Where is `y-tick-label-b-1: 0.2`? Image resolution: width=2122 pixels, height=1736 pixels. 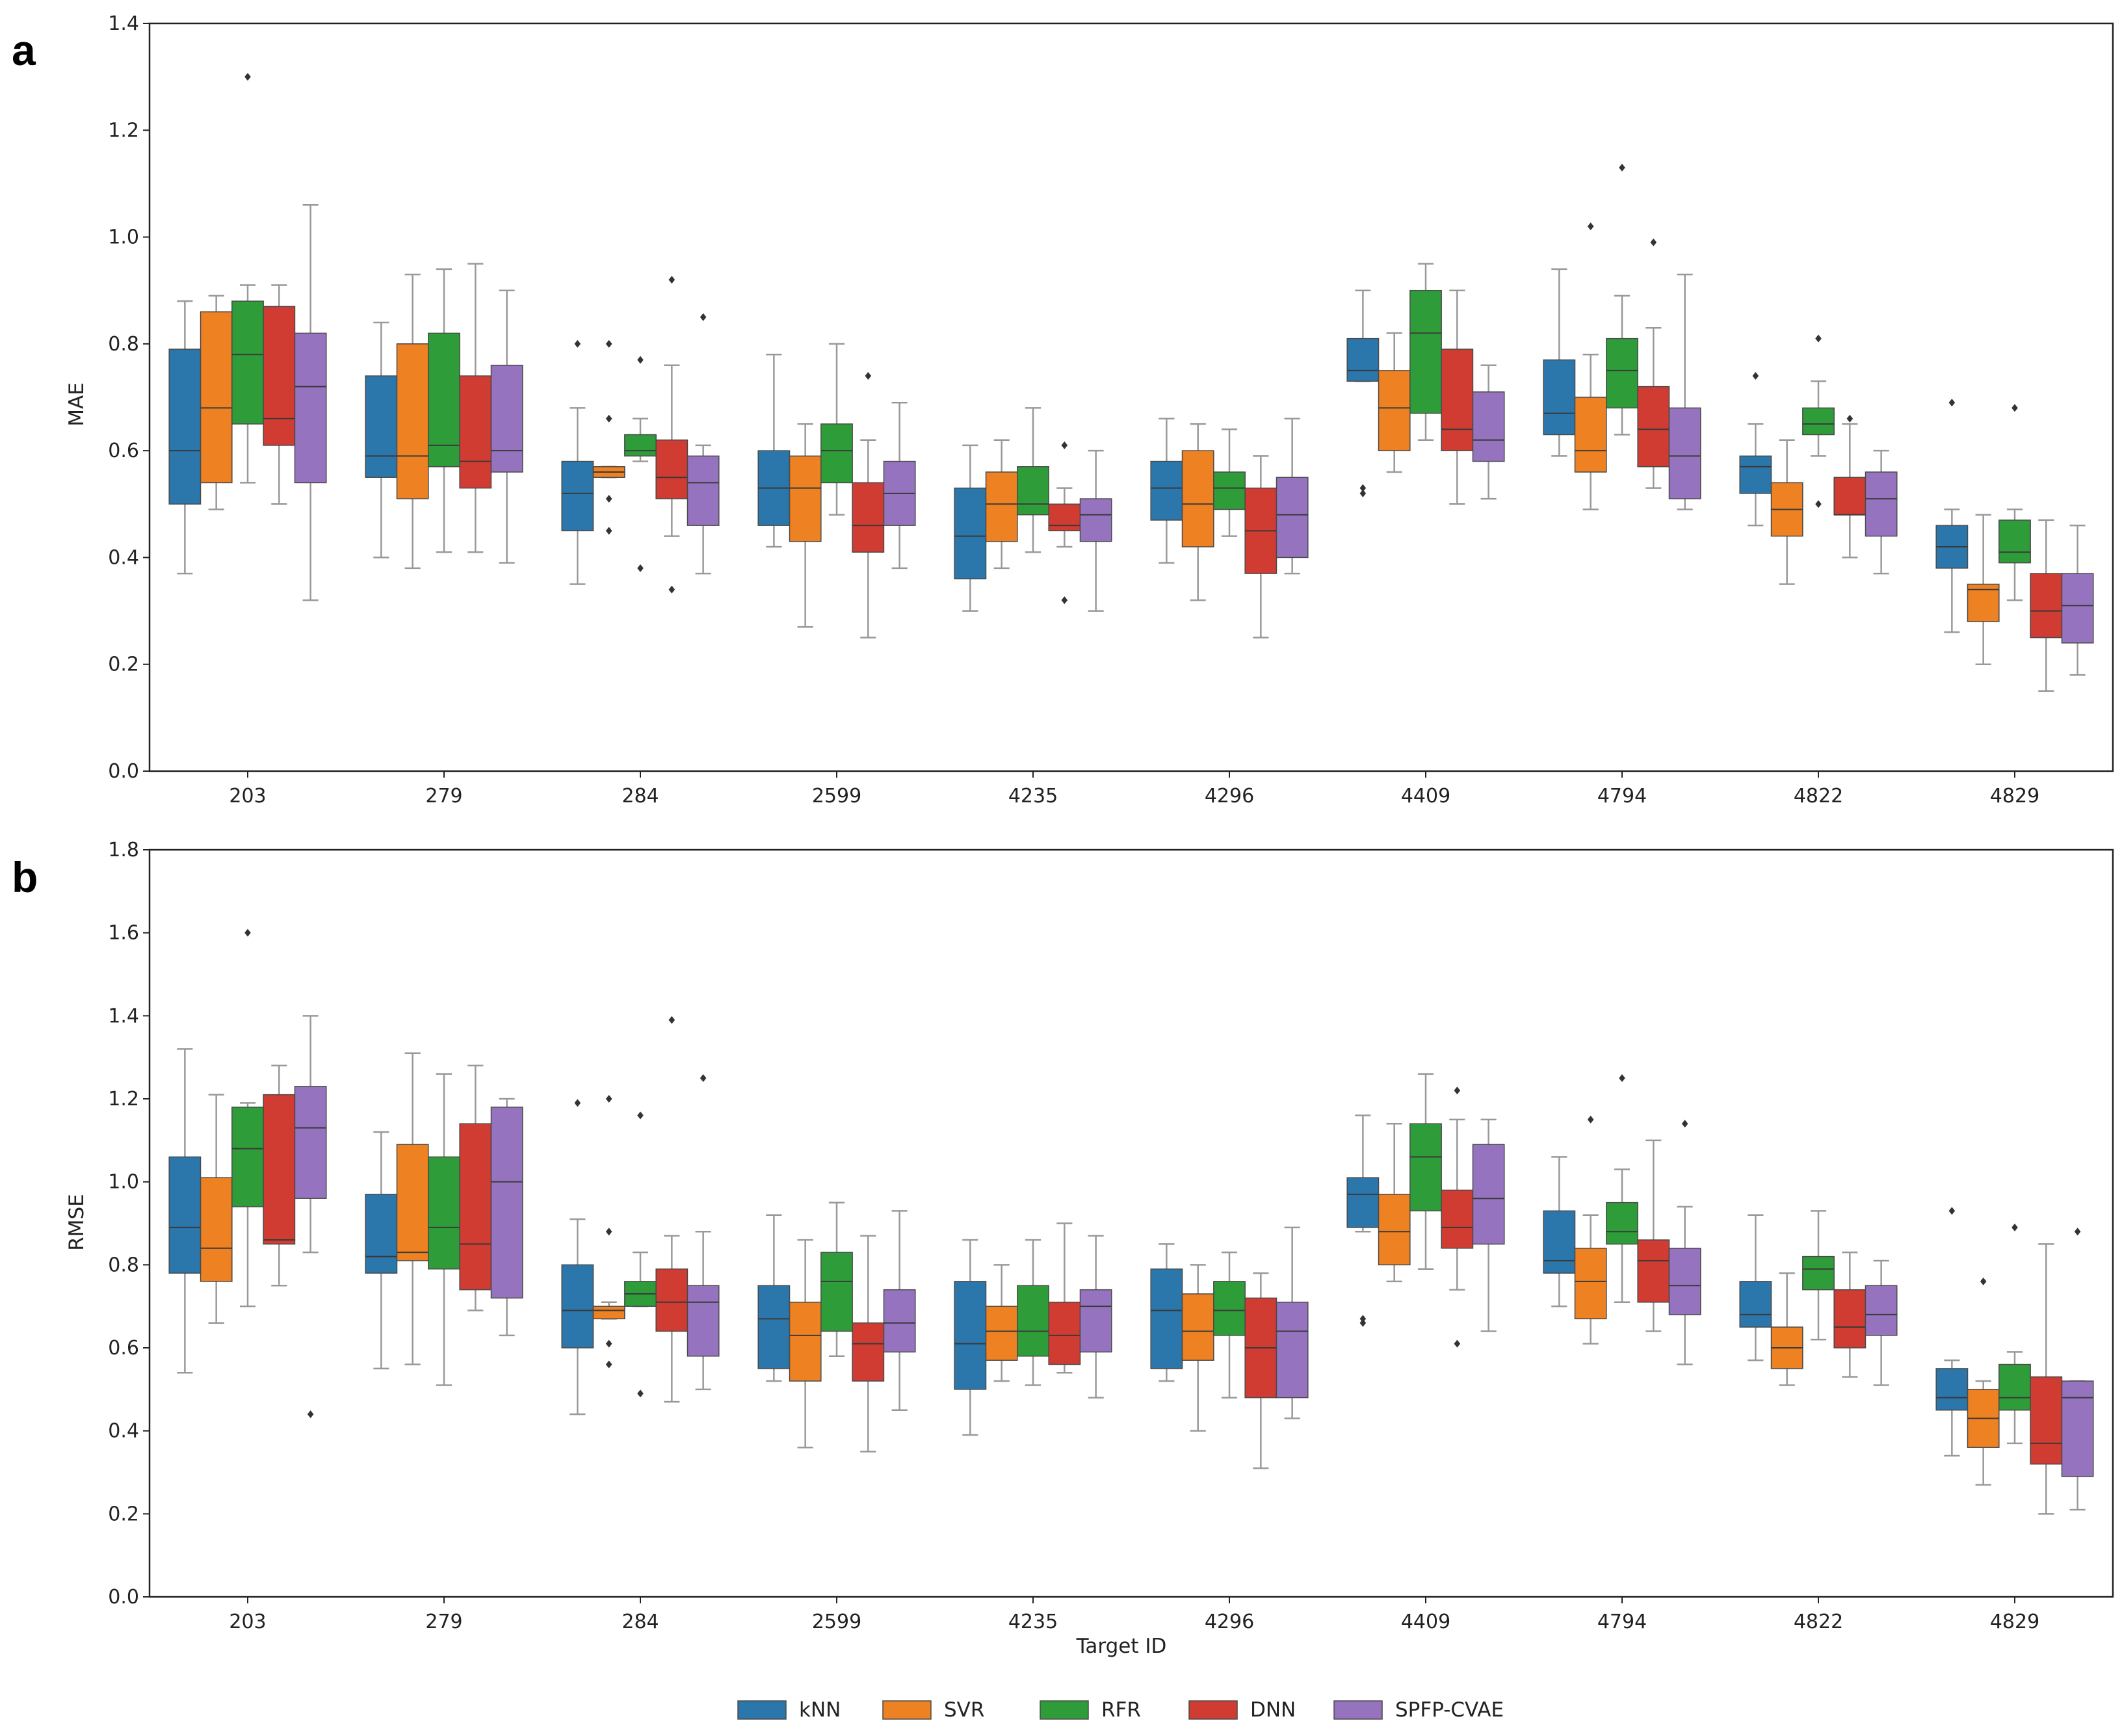
y-tick-label-b-1: 0.2 is located at coordinates (124, 1514).